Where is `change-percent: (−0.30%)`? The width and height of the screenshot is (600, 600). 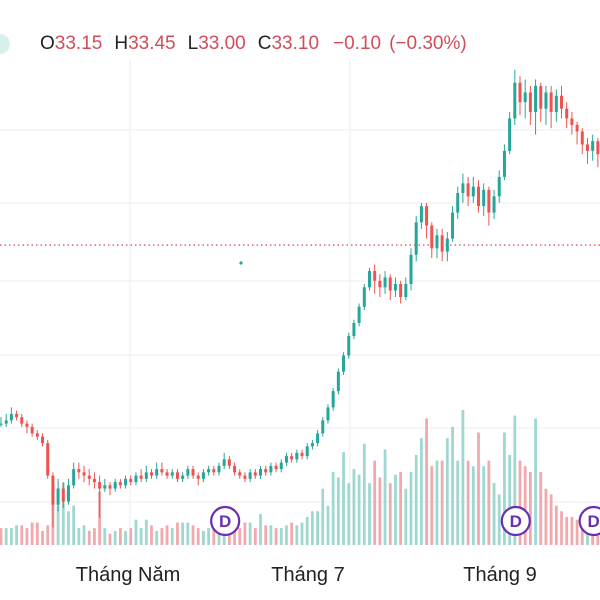
change-percent: (−0.30%) is located at coordinates (428, 43).